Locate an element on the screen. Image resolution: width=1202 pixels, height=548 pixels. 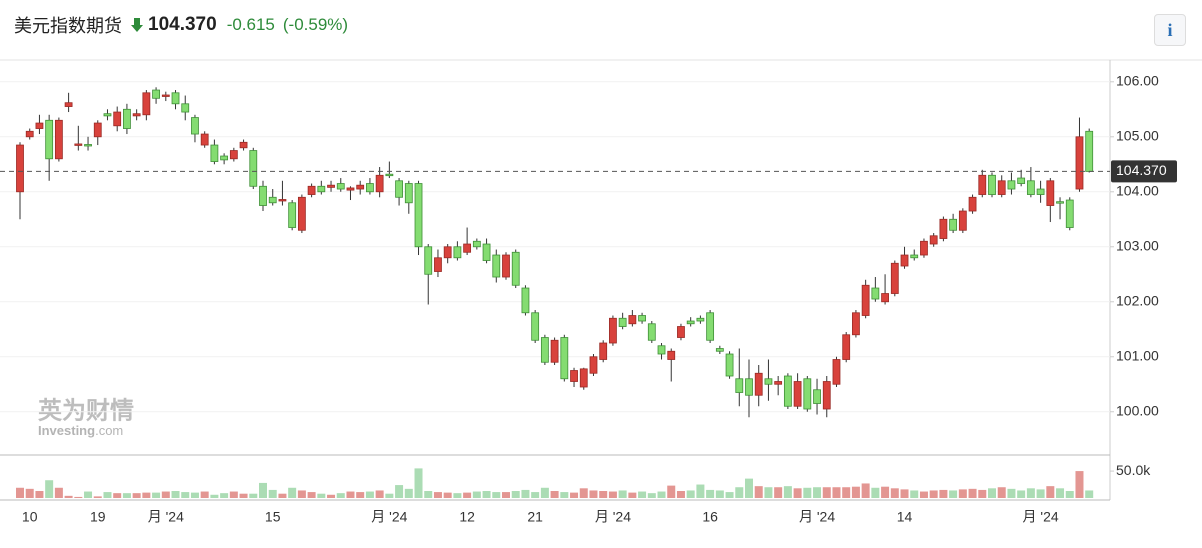
header: 美元指数期货 104.370 -0.615 (-0.59%) is located at coordinates (181, 25).